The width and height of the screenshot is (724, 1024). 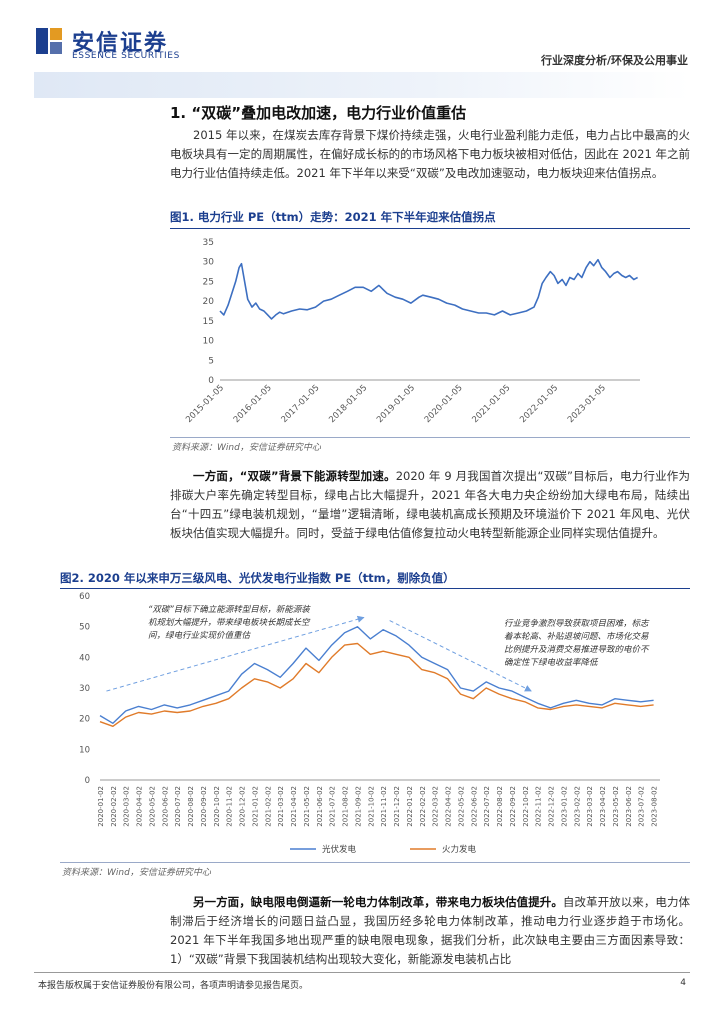 I want to click on paragraph-3-lead: 另一方面，缺电限电倒逼新一轮电力体制改革，带来电力板块估值提升。, so click(x=378, y=902).